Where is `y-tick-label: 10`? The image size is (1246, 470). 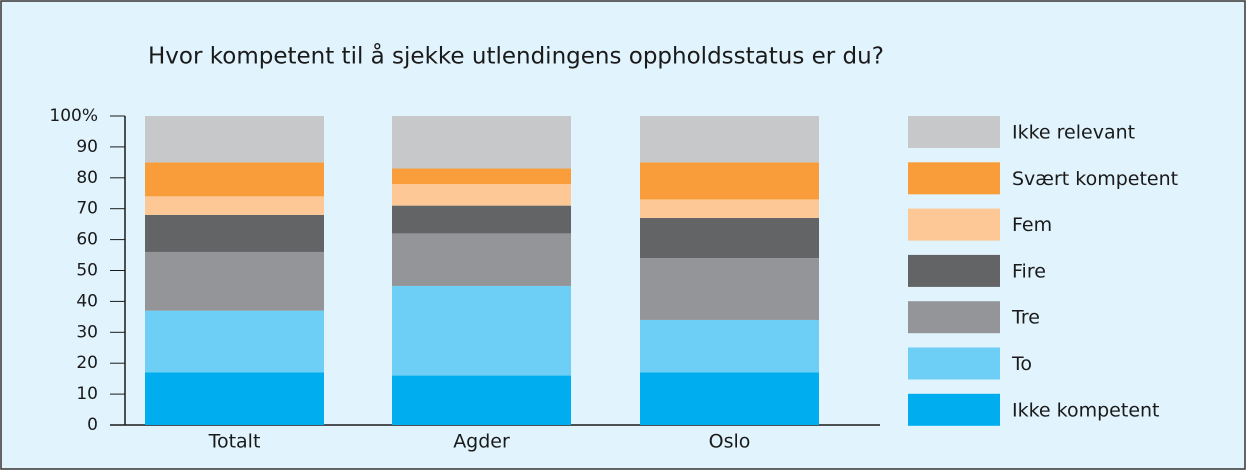 y-tick-label: 10 is located at coordinates (87, 394).